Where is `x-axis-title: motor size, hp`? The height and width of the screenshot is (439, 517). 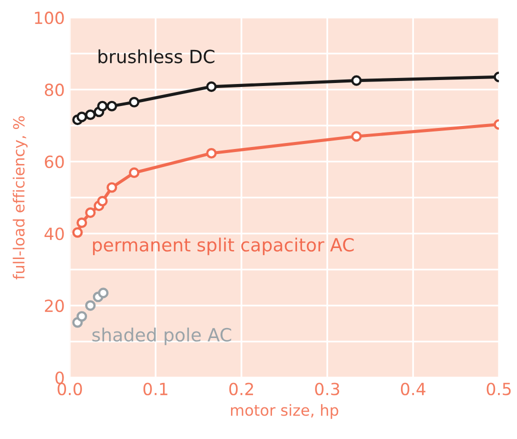
x-axis-title: motor size, hp is located at coordinates (284, 411).